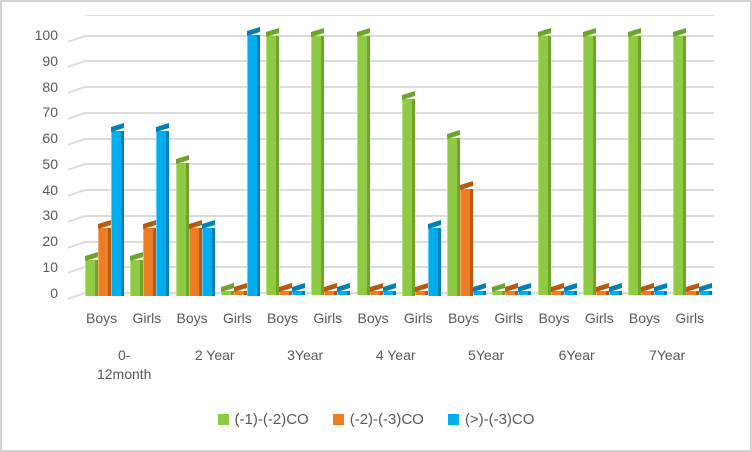  I want to click on bar-series2-cat2, so click(150, 261).